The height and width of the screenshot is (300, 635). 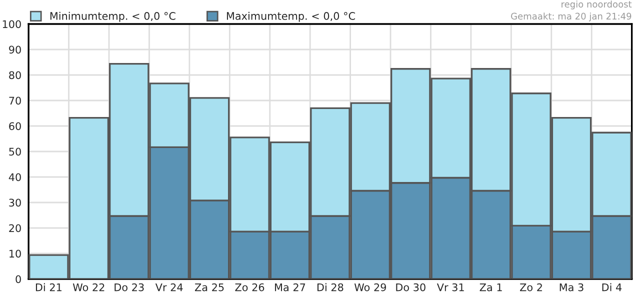 What do you see at coordinates (15, 152) in the screenshot?
I see `y-tick-label: 50` at bounding box center [15, 152].